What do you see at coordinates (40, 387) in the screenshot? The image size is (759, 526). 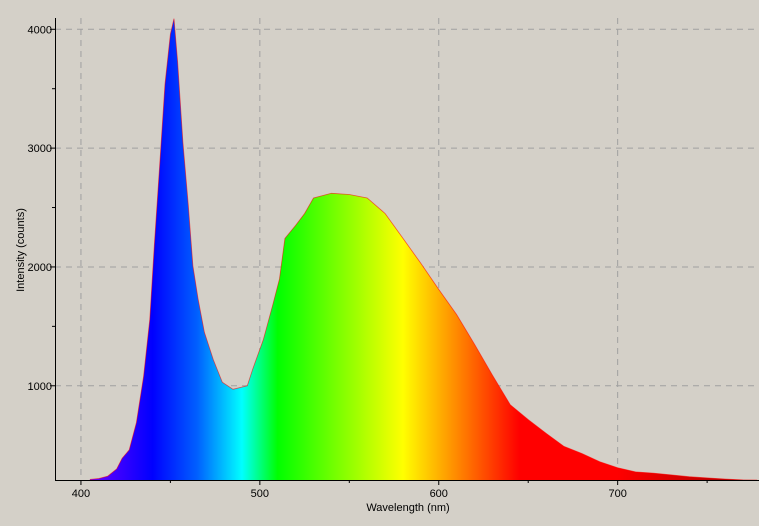 I see `y-tick-label: 1000` at bounding box center [40, 387].